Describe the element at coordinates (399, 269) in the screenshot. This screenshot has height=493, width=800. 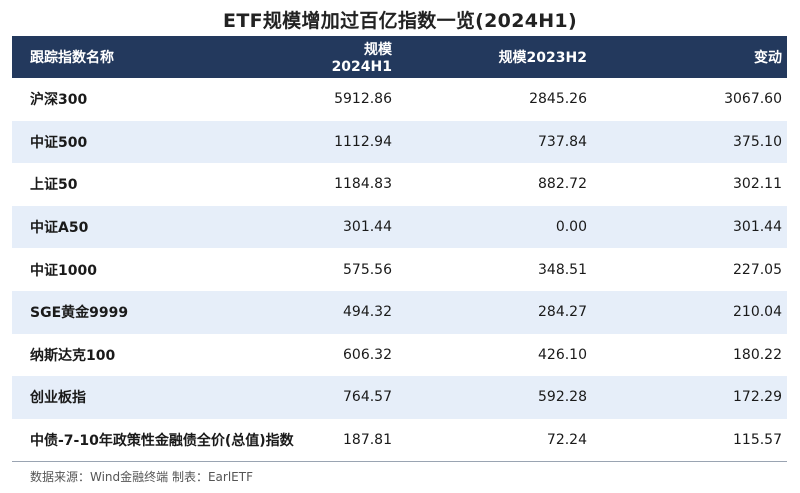
I see `table-row: 中证1000 575.56 348.51 227.05` at that location.